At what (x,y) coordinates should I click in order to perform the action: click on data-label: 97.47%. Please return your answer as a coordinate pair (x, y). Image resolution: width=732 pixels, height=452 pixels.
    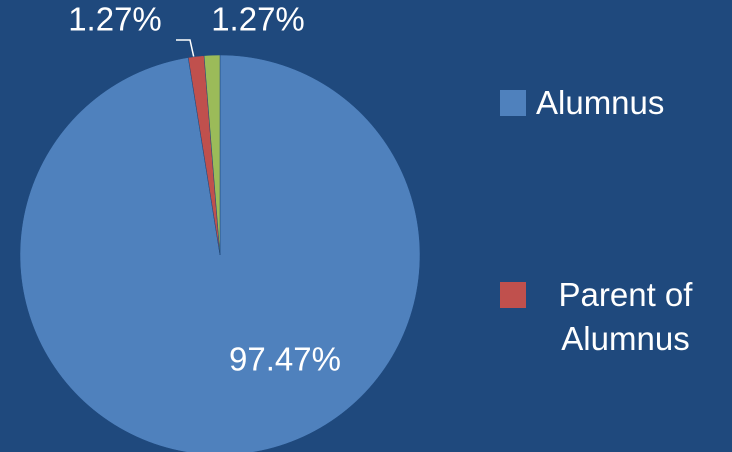
    Looking at the image, I should click on (285, 359).